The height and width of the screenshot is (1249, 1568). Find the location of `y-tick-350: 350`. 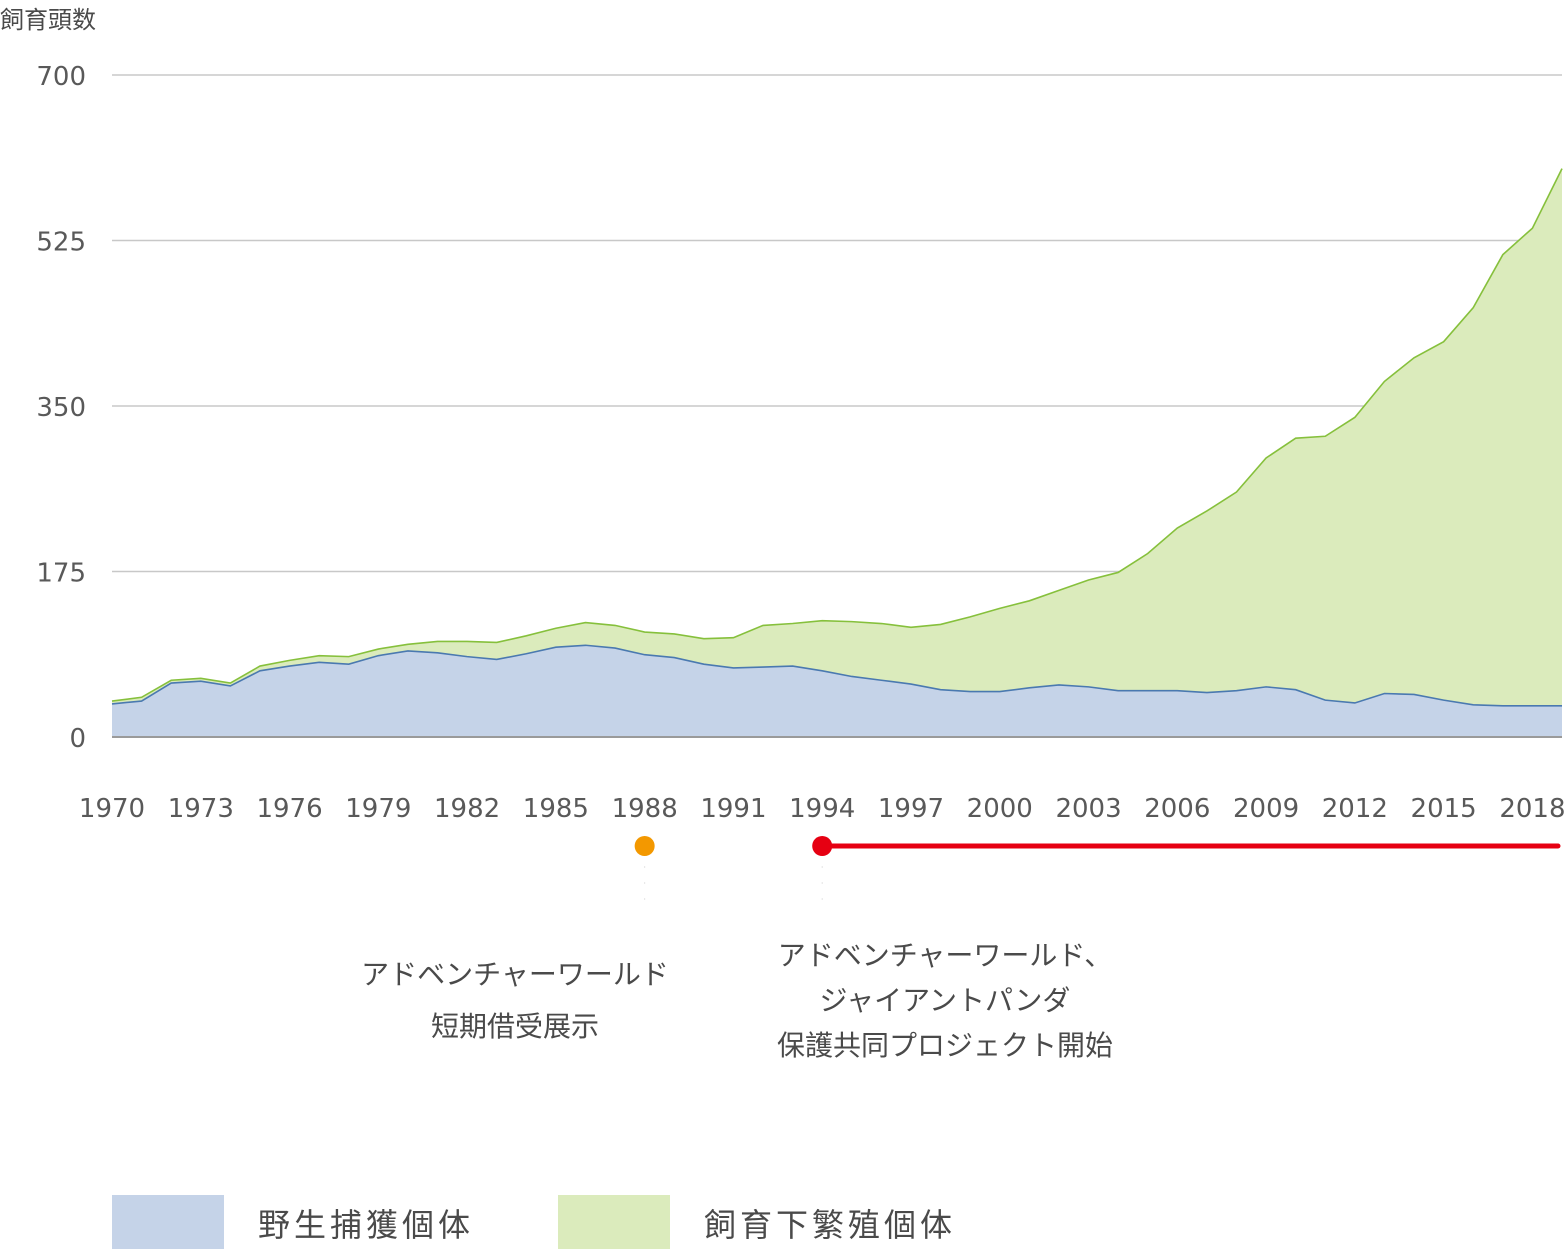

y-tick-350: 350 is located at coordinates (61, 408).